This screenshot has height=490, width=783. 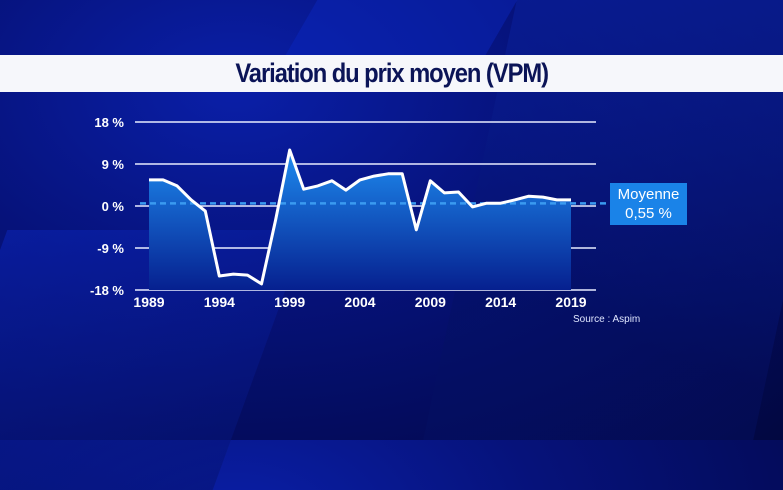 I want to click on y-axis-labels: 18 % 9 % 0 % -9 % -18 %, so click(x=107, y=206).